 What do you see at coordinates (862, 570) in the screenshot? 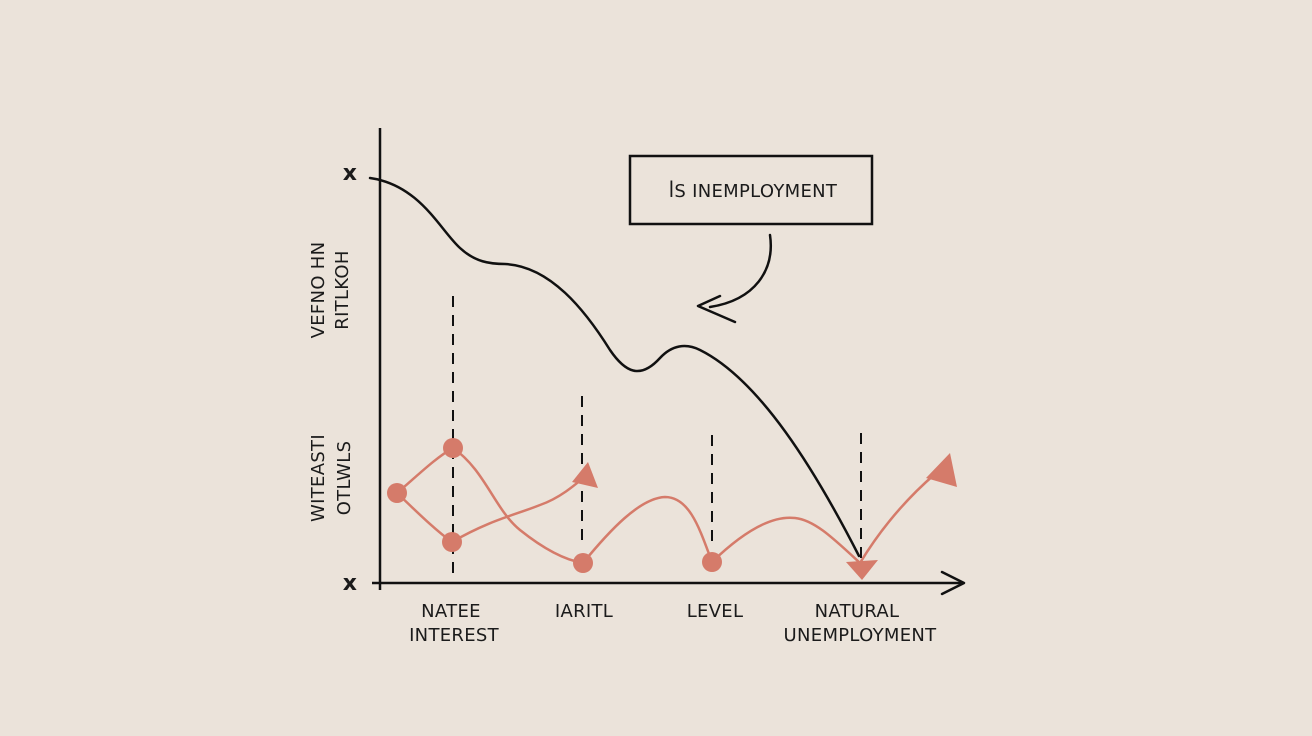
I see `accent-arrowhead-bottom` at bounding box center [862, 570].